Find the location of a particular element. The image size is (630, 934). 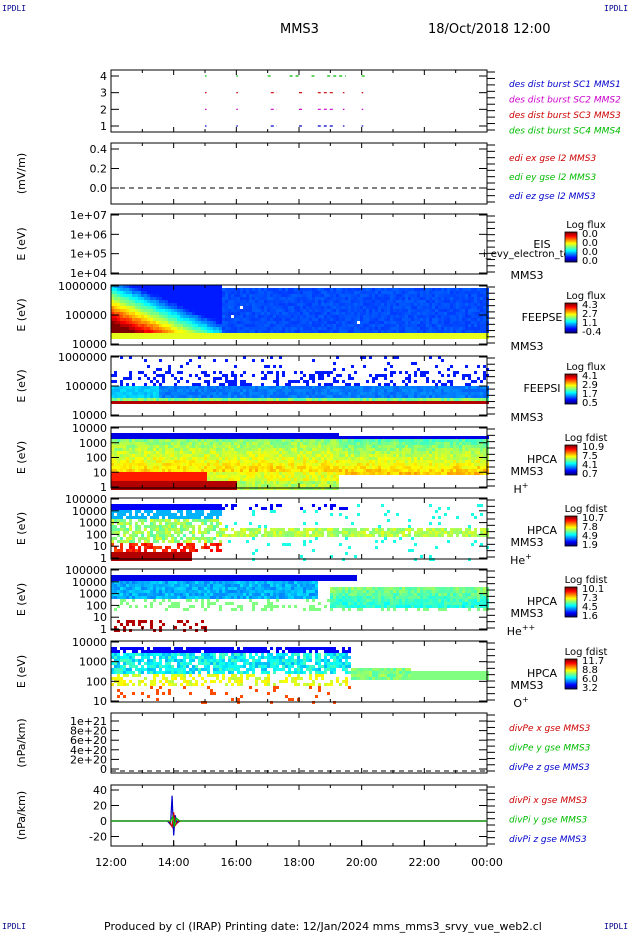

y-tick-label: 1e+07 is located at coordinates (88, 215).